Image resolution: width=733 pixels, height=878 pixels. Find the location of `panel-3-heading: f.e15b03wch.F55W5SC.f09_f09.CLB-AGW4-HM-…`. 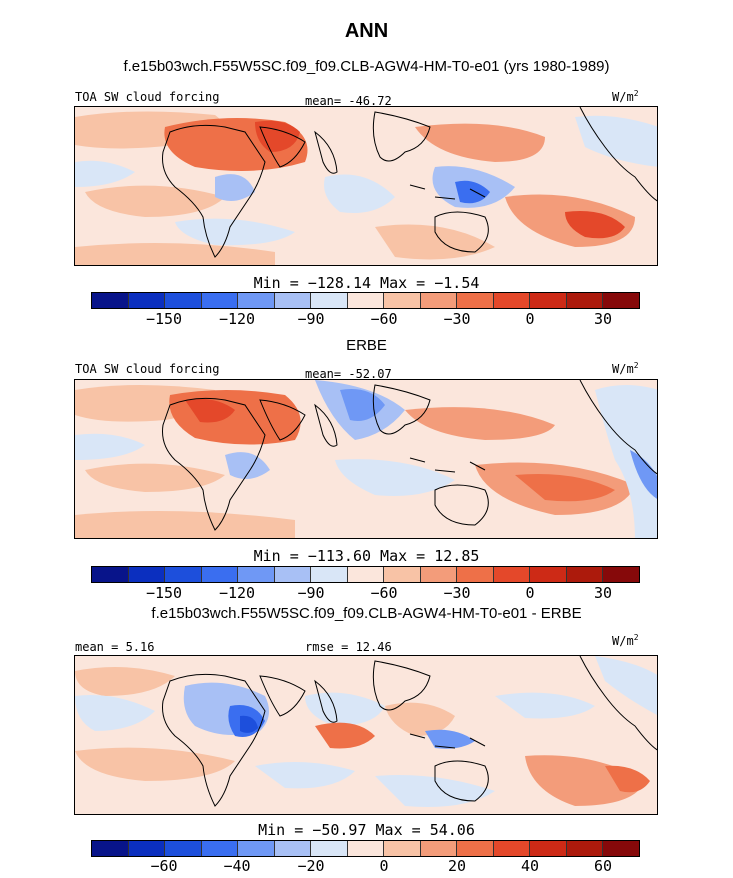

panel-3-heading: f.e15b03wch.F55W5SC.f09_f09.CLB-AGW4-HM-… is located at coordinates (366, 613).